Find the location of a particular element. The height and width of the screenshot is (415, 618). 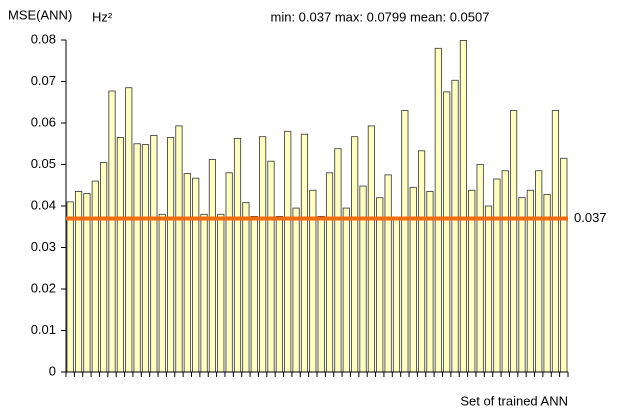

y-tick-label: 0.06 is located at coordinates (43, 121).